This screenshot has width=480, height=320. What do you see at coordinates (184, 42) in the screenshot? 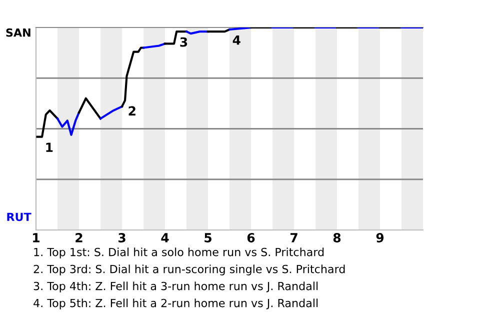
I see `annotation: 3` at bounding box center [184, 42].